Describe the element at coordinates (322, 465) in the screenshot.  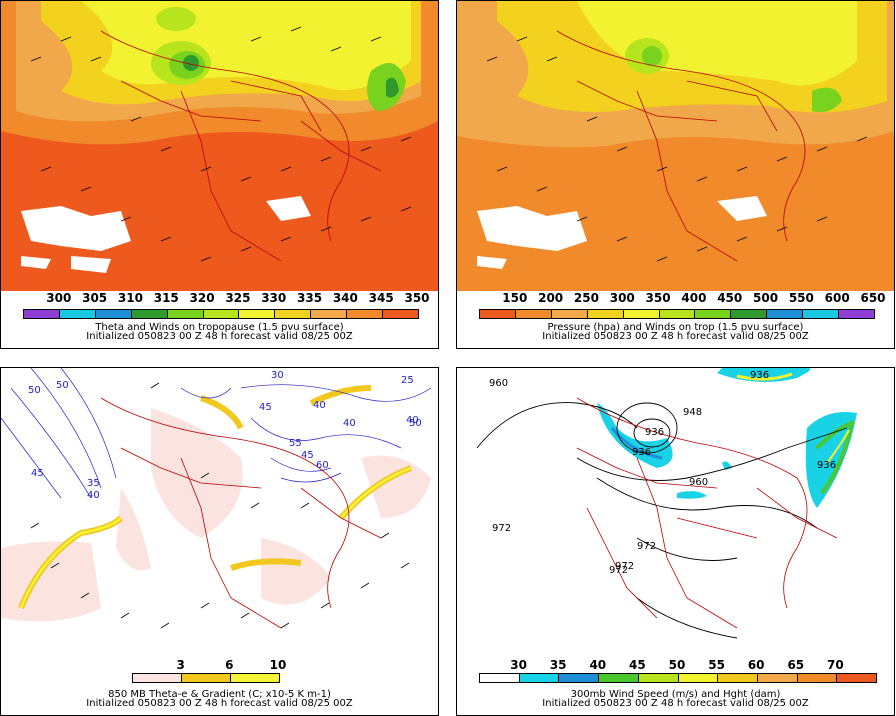
I see `theta-contour-label: 60` at that location.